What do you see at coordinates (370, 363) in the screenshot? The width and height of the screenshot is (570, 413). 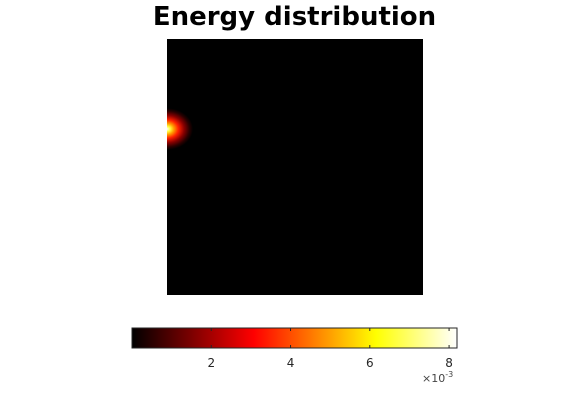 I see `colorbar-tick-label: 6` at bounding box center [370, 363].